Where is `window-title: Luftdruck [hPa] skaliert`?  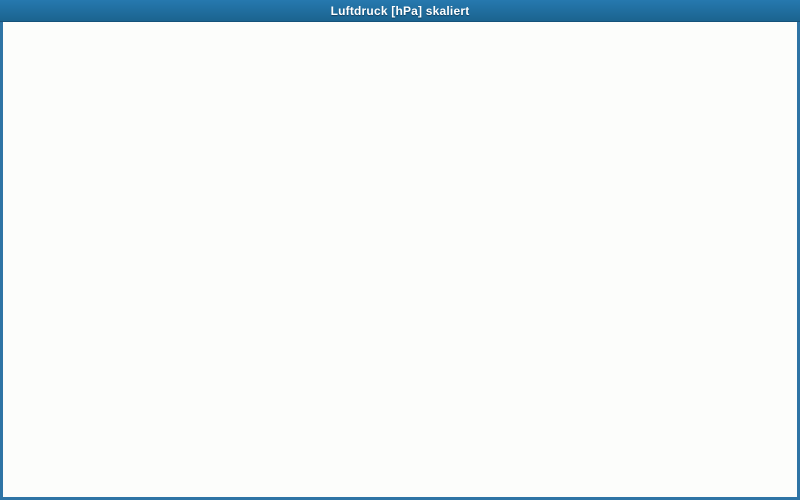
window-title: Luftdruck [hPa] skaliert is located at coordinates (400, 10).